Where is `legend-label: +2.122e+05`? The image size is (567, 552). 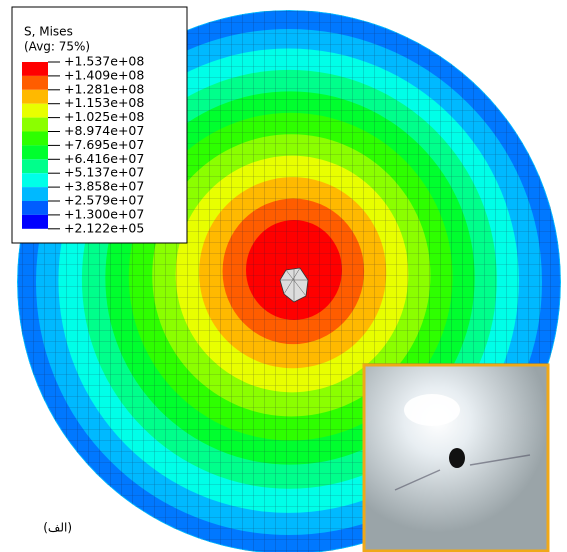 legend-label: +2.122e+05 is located at coordinates (104, 227).